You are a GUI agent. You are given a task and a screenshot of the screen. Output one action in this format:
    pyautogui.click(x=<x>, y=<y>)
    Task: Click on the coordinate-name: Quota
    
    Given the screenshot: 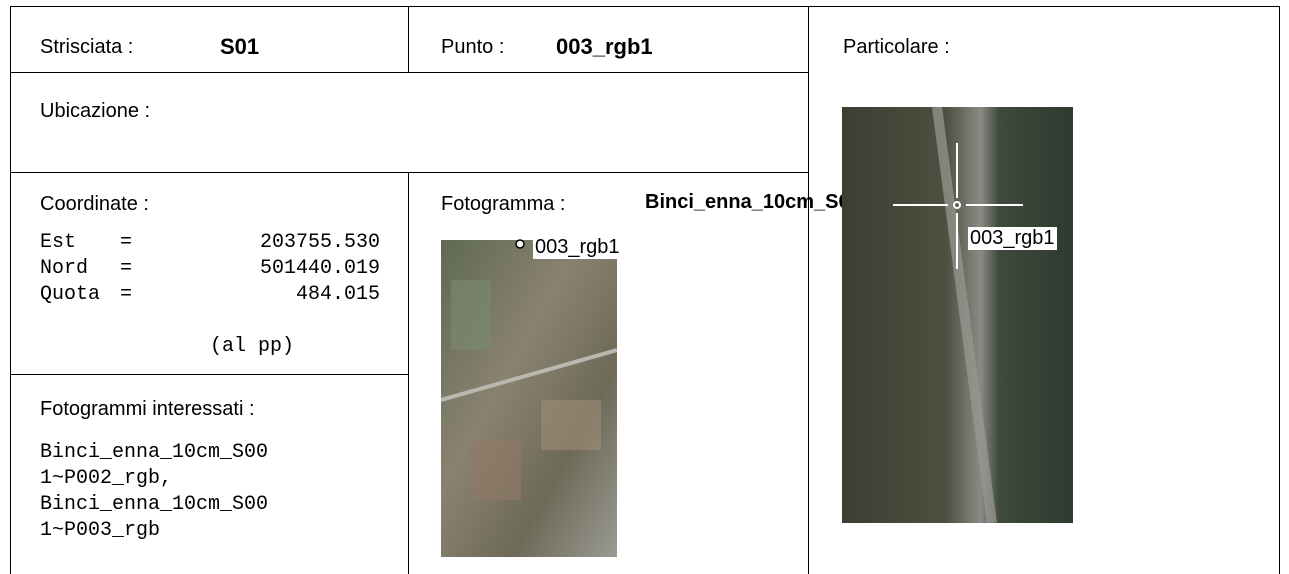 What is the action you would take?
    pyautogui.click(x=70, y=294)
    